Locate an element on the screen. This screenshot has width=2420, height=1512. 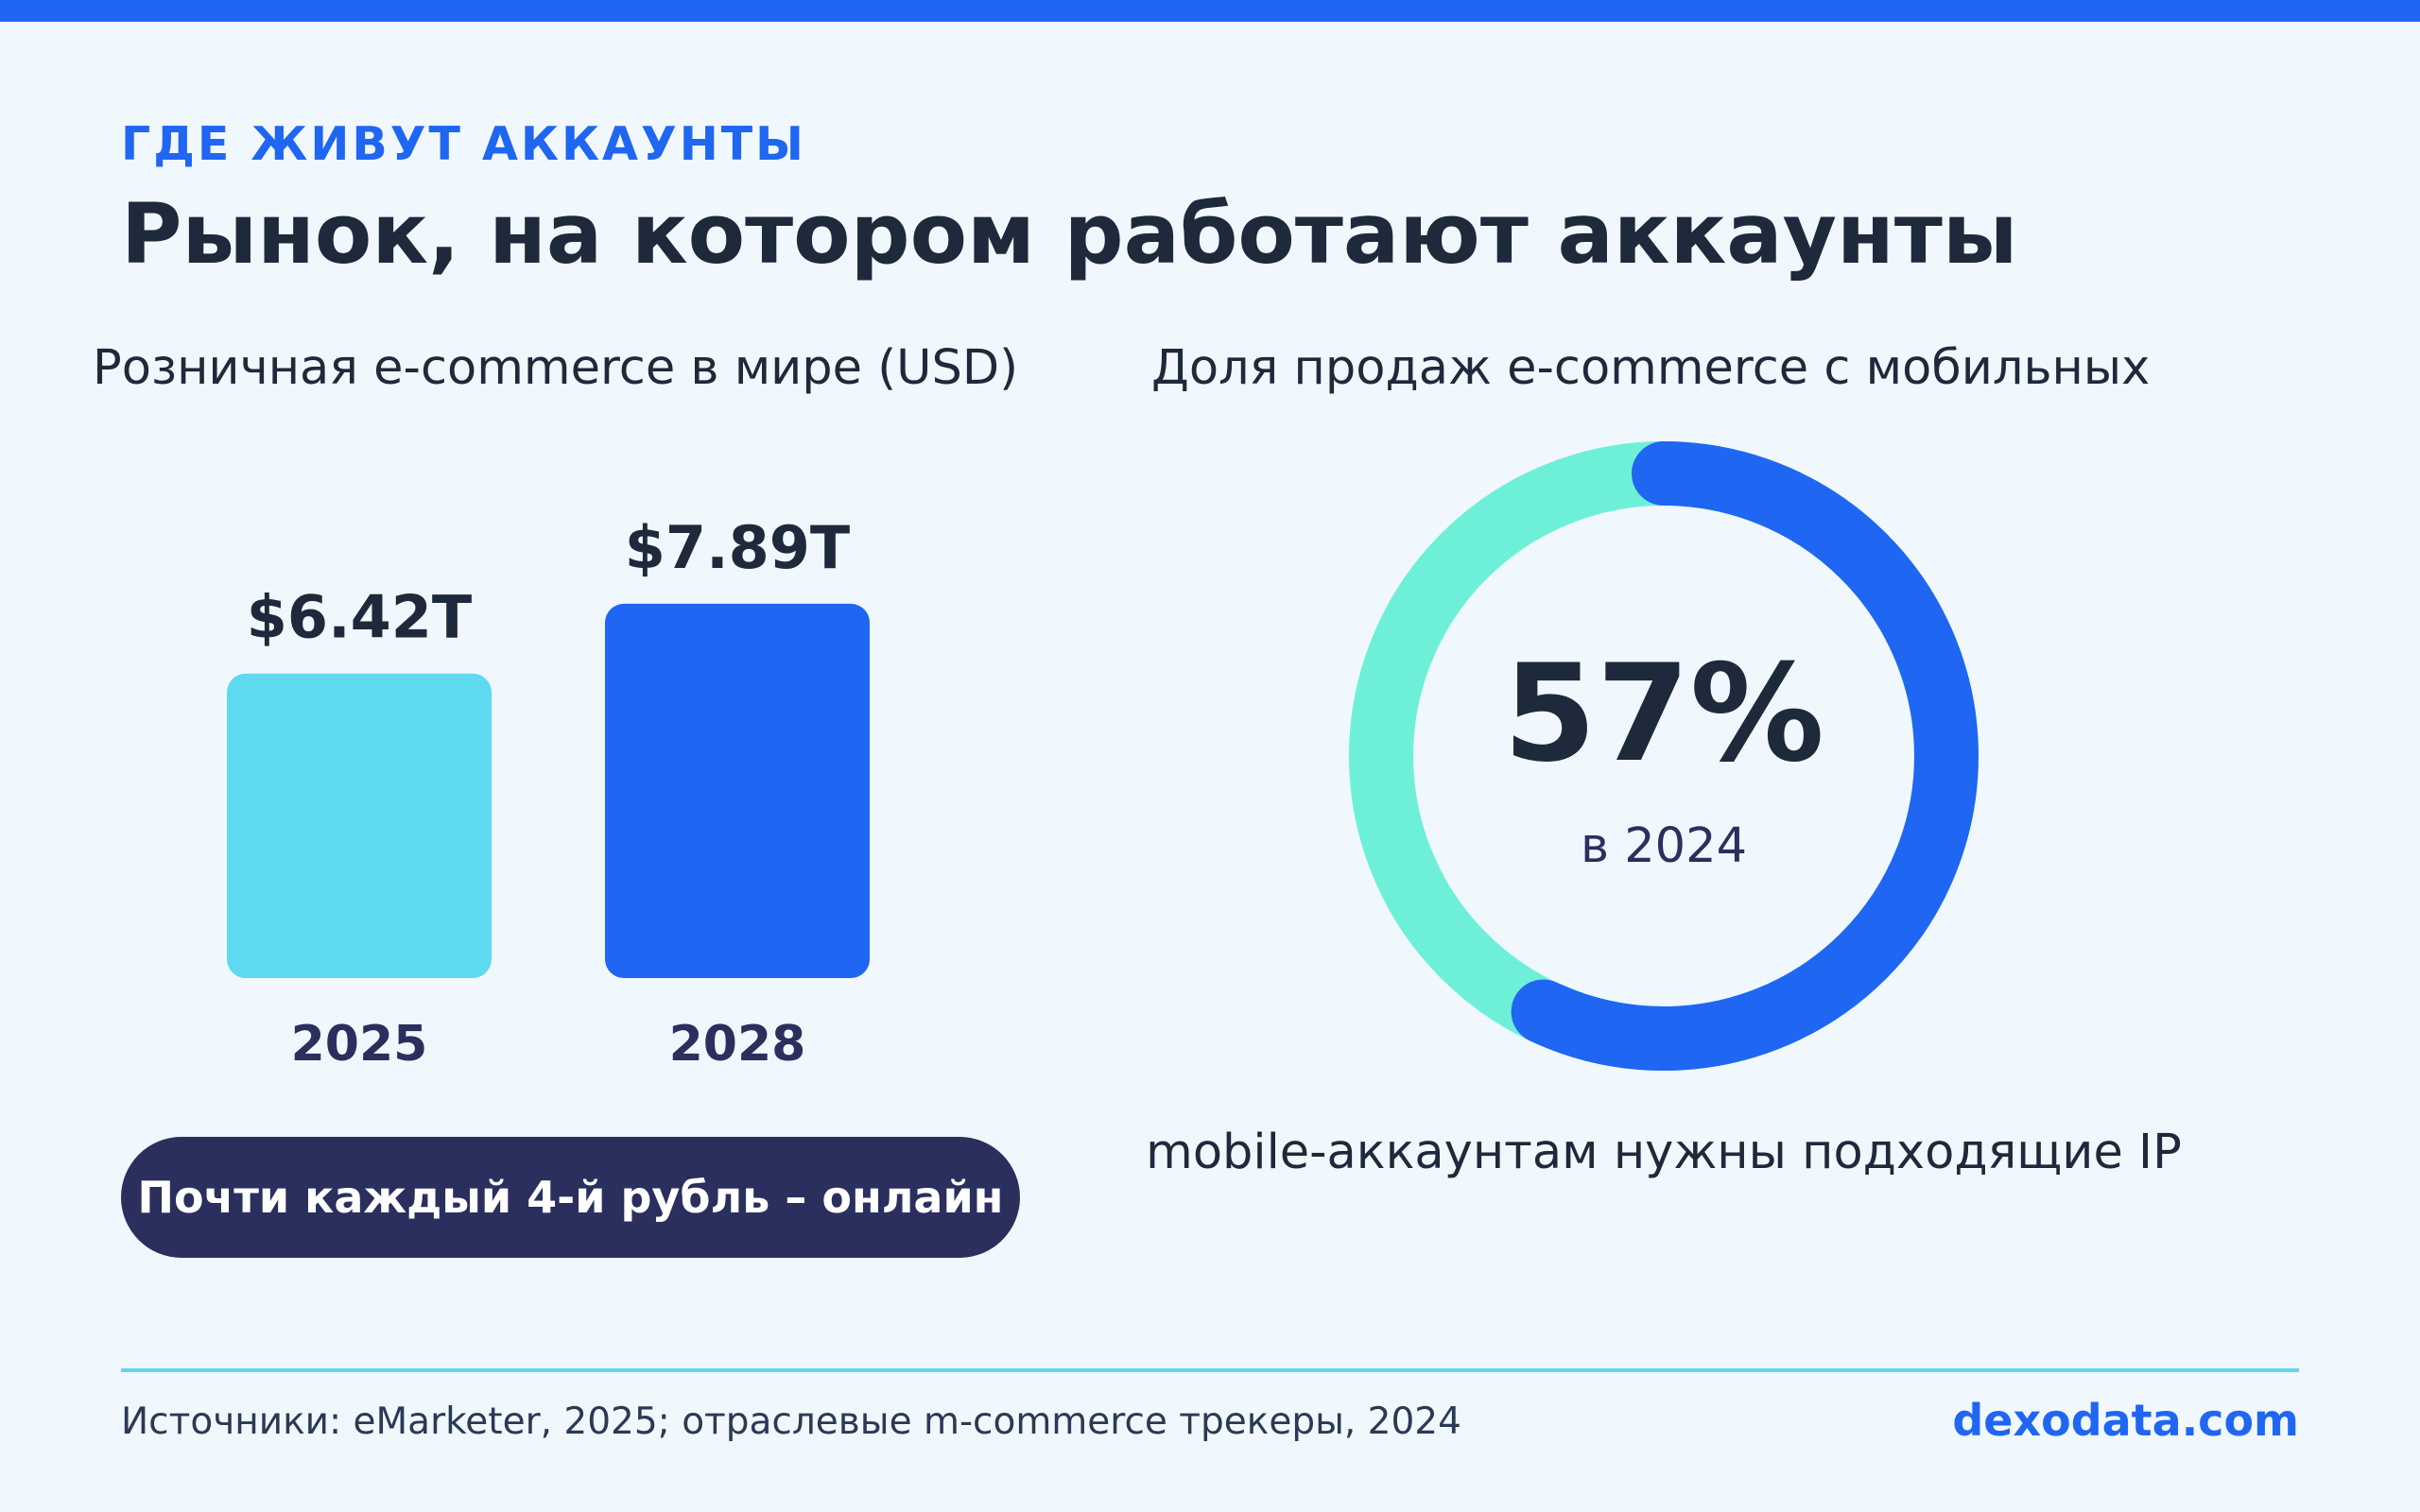
eyebrow-label: ГДЕ ЖИВУТ АККАУНТЫ is located at coordinates (463, 144).